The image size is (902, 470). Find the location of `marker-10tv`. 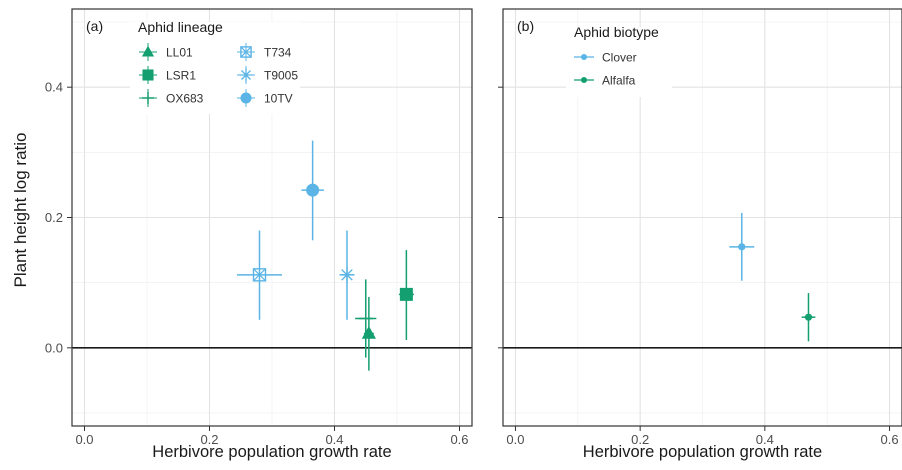

marker-10tv is located at coordinates (313, 190).